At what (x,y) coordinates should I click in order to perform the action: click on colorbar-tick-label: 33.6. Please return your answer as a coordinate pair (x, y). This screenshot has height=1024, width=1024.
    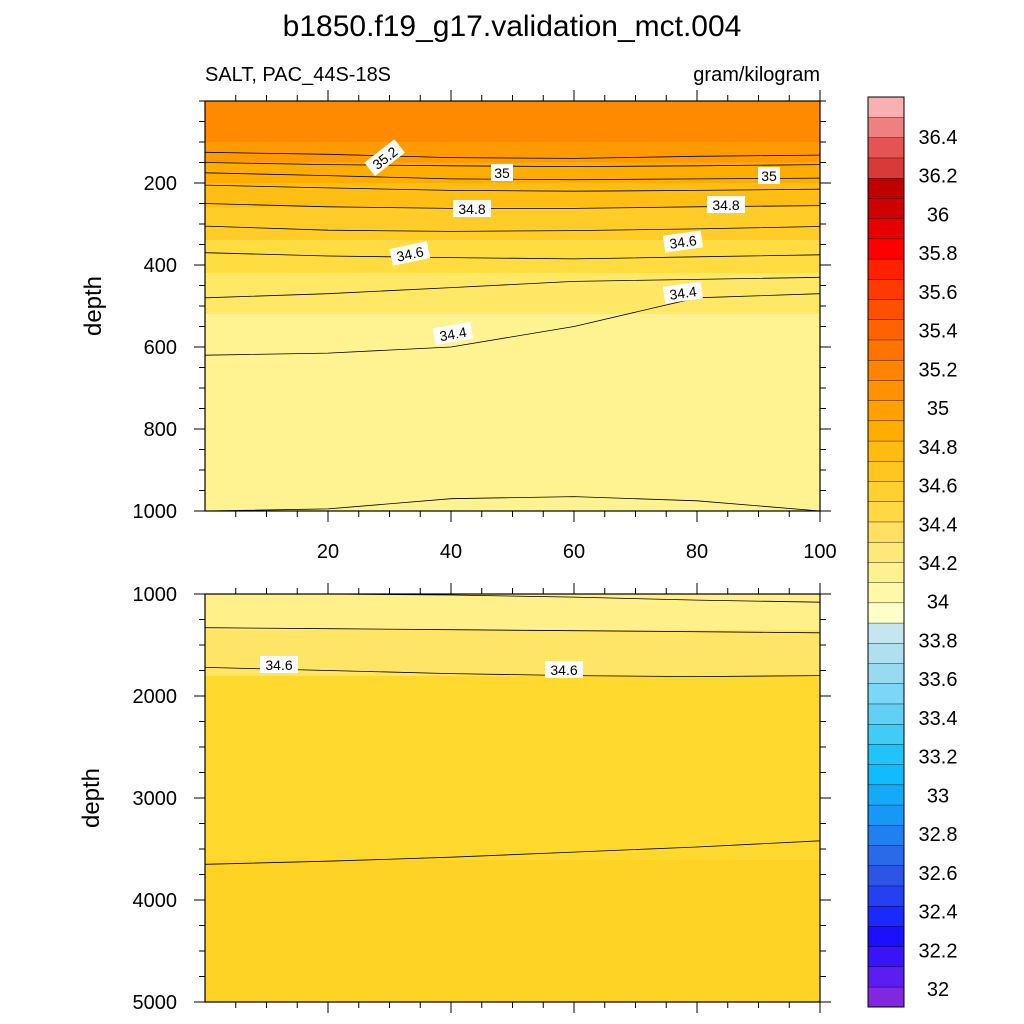
    Looking at the image, I should click on (938, 680).